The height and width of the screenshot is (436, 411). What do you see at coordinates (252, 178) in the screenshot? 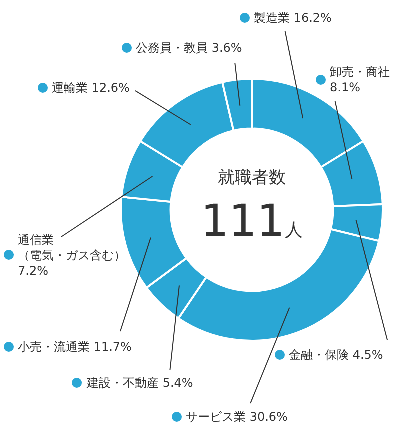
I see `text: 就職者数` at bounding box center [252, 178].